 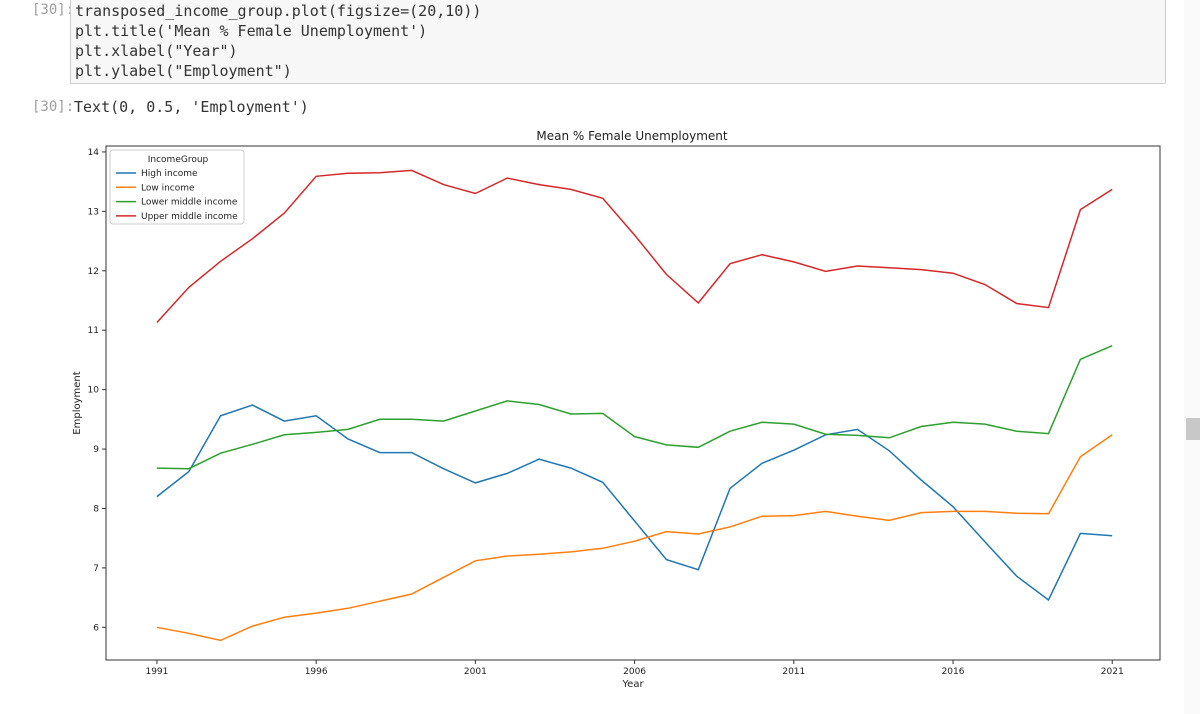 What do you see at coordinates (475, 672) in the screenshot?
I see `x-tick-label: 2001` at bounding box center [475, 672].